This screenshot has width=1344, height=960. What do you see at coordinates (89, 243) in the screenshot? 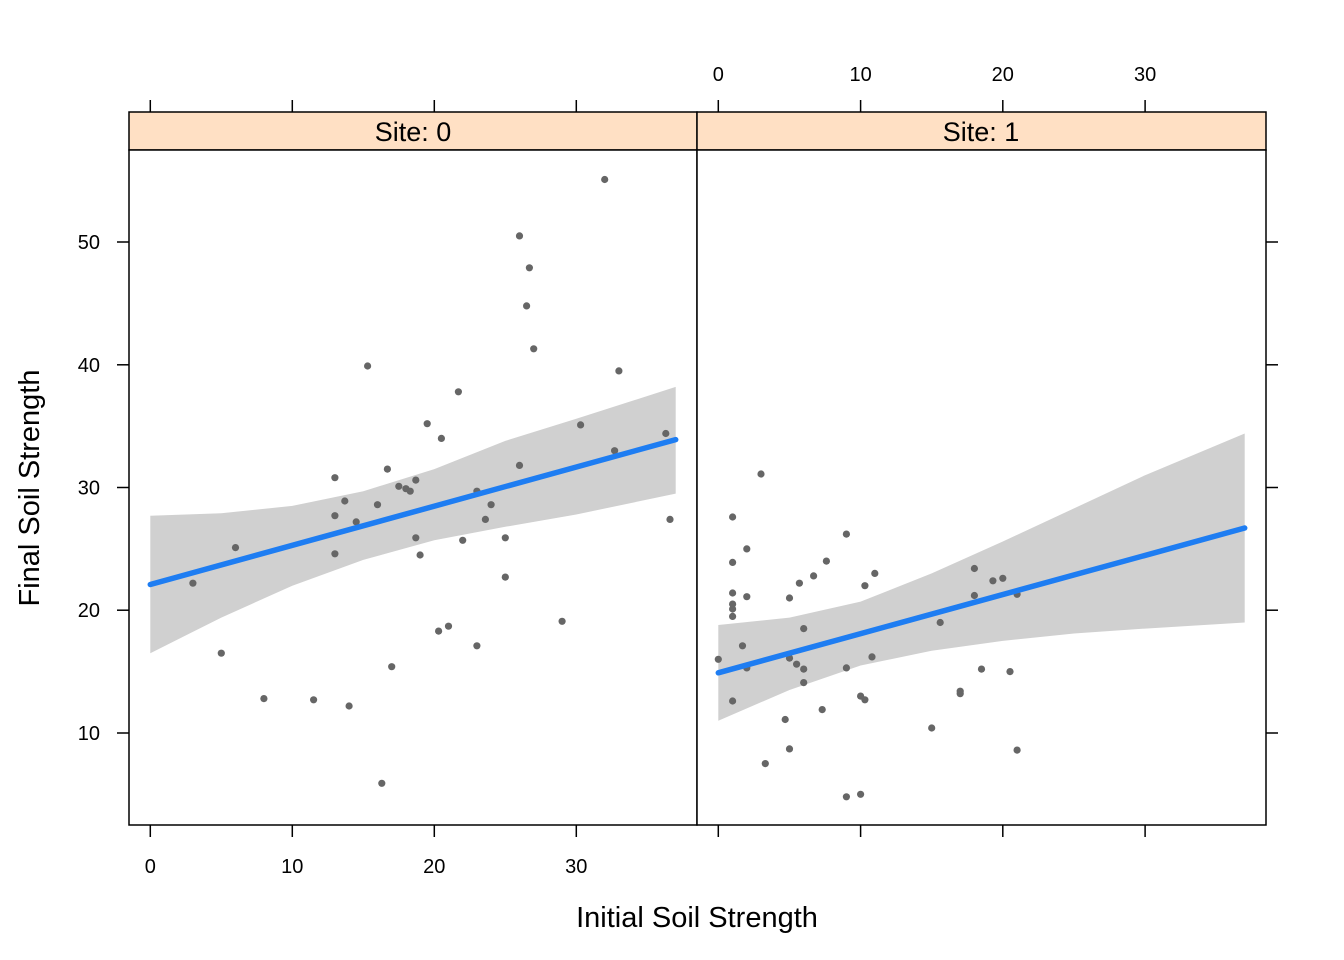
I see `y-tick-label: 50` at bounding box center [89, 243].